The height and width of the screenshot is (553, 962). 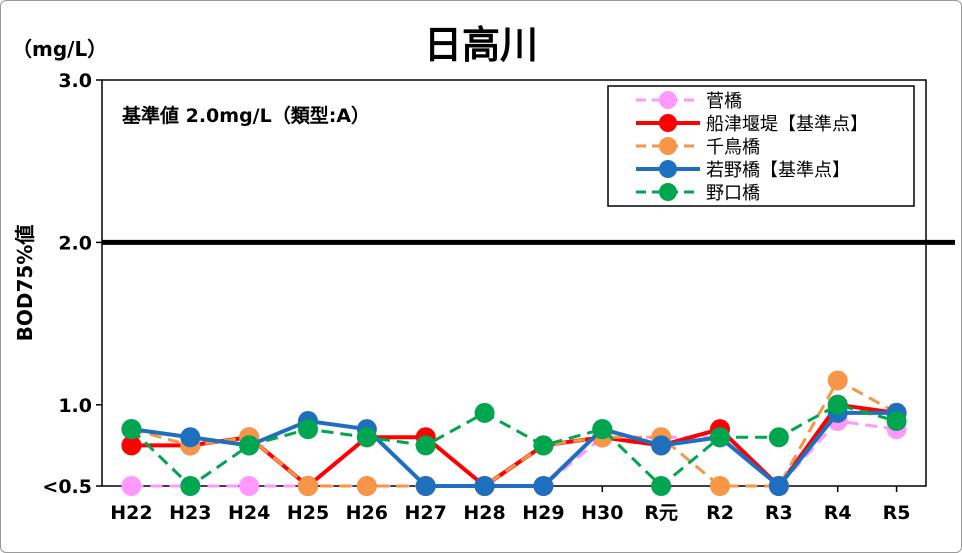 What do you see at coordinates (897, 513) in the screenshot?
I see `x-tick-label: R5` at bounding box center [897, 513].